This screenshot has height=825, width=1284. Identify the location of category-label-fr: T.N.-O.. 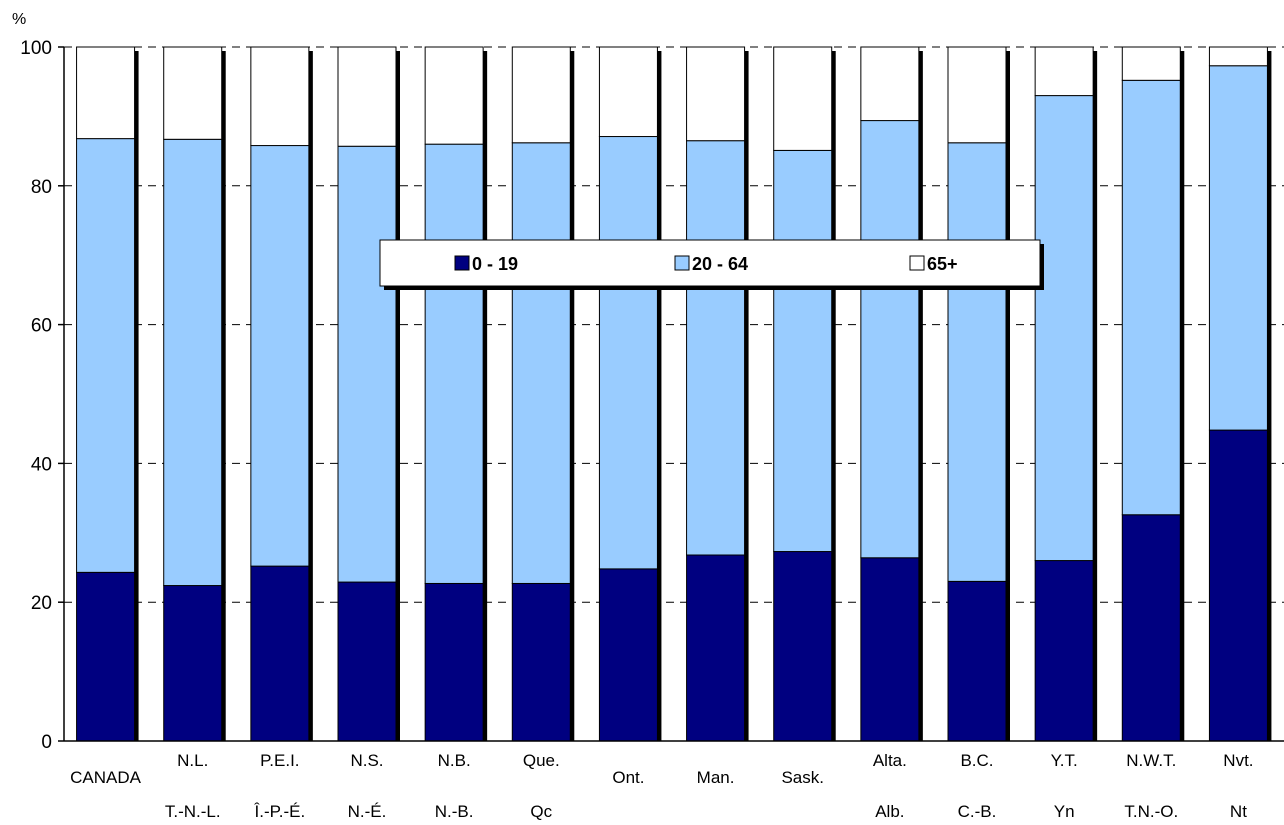
(1151, 811).